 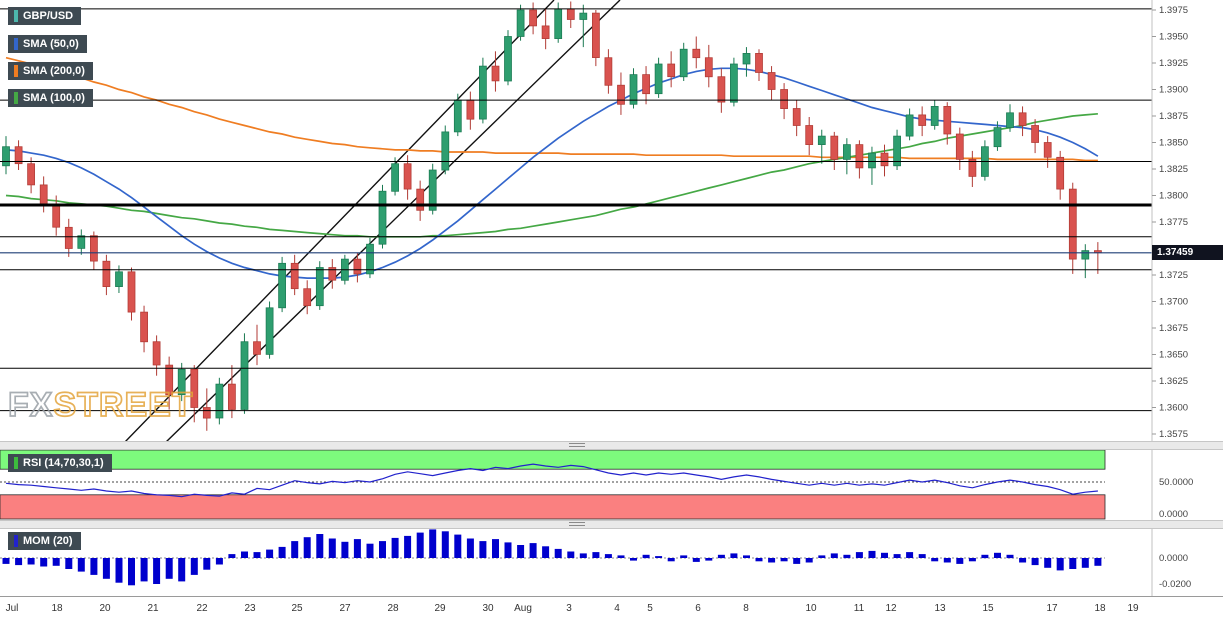 What do you see at coordinates (51, 44) in the screenshot?
I see `sma50-label: SMA (50,0)` at bounding box center [51, 44].